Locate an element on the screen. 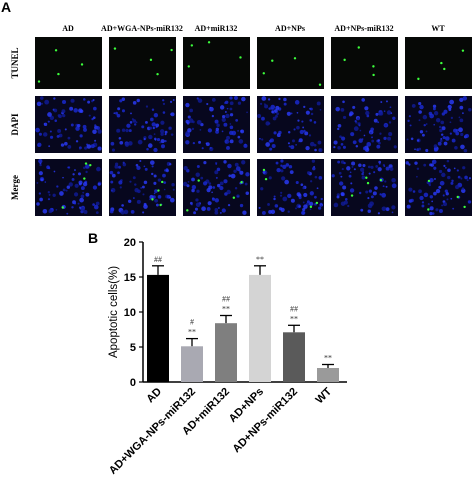  y-axis-title: Apoptotic cells(%) is located at coordinates (114, 312).